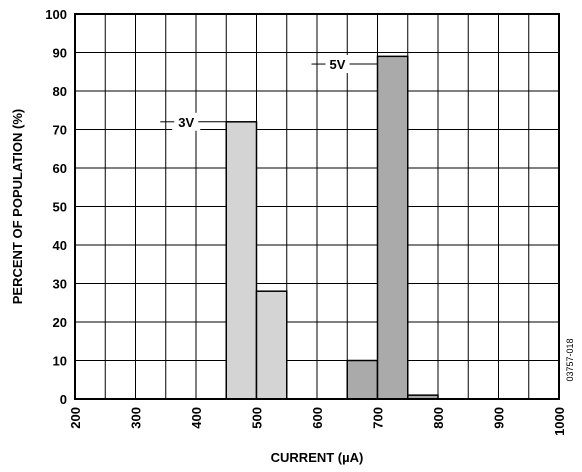 The width and height of the screenshot is (582, 472). I want to click on x-tick-labels: 200 300 400 500 600 700 800 900 1000, so click(317, 421).